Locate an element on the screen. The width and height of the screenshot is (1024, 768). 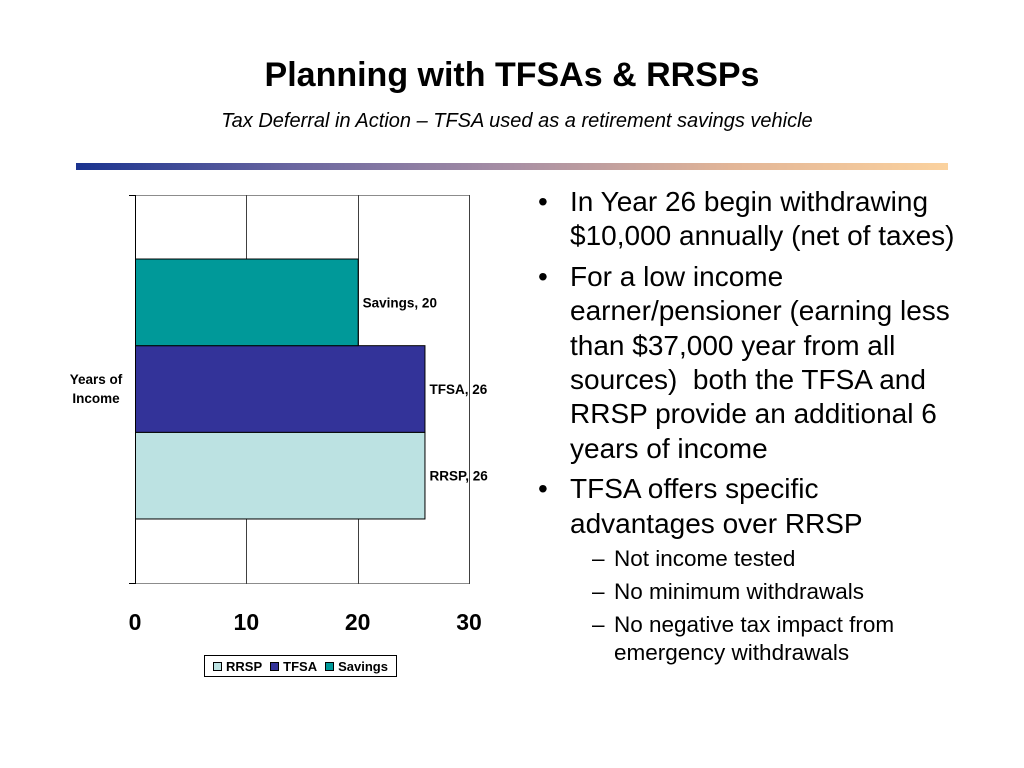
sub-bullet-item: – Not income tested is located at coordinates (750, 559).